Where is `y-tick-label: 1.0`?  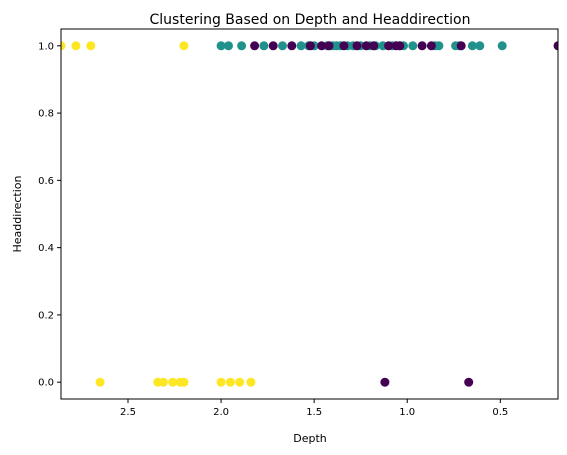
y-tick-label: 1.0 is located at coordinates (46, 46).